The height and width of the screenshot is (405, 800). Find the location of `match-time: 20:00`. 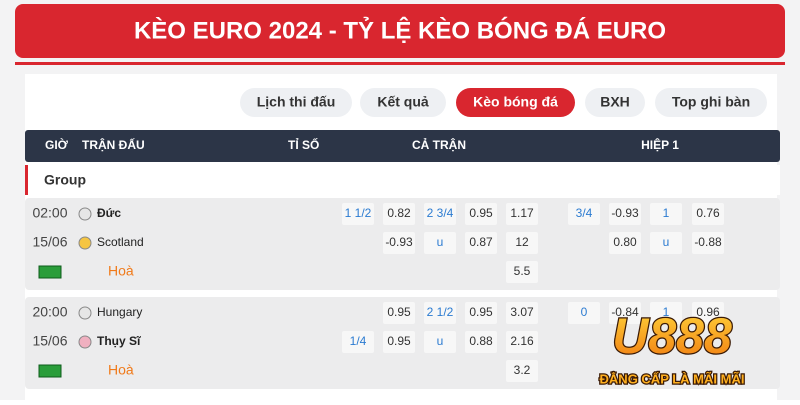

match-time: 20:00 is located at coordinates (49, 312).